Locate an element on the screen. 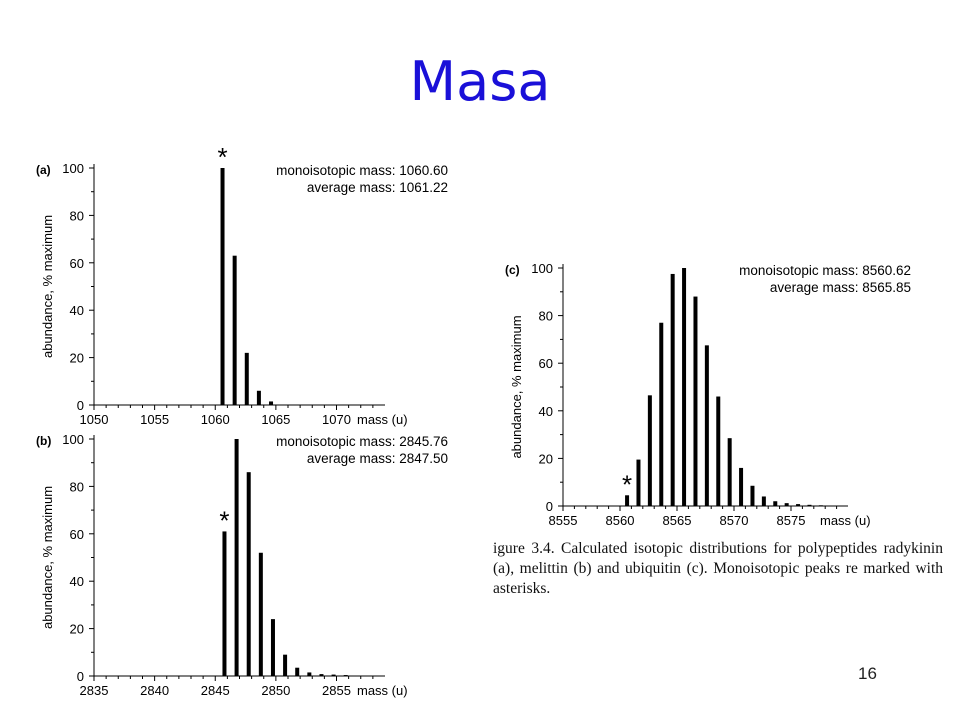 This screenshot has width=960, height=720. average-mass-annotation: average mass: 8565.85 is located at coordinates (840, 287).